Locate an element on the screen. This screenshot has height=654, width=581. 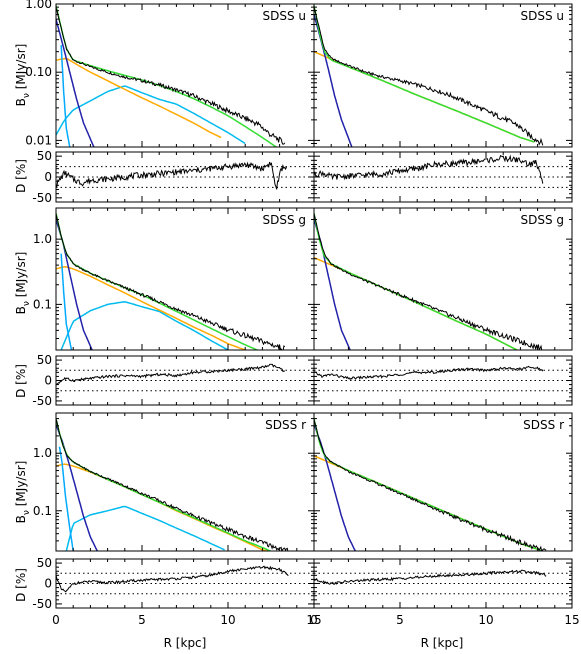
residual-ylabel-row3: D [%] is located at coordinates (21, 585).